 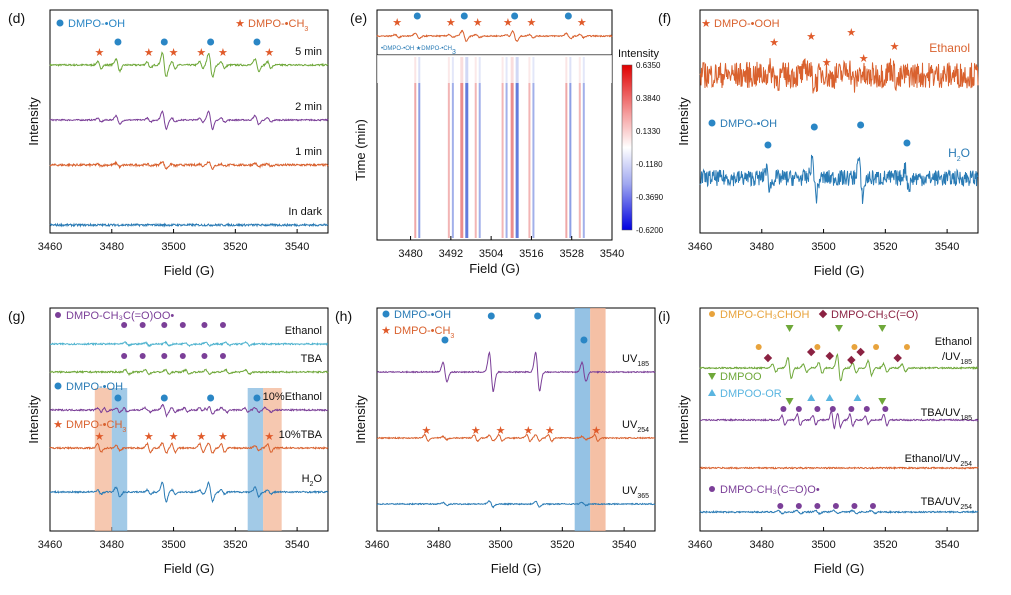 I want to click on x-tick-label-i: 3500, so click(x=823, y=545).